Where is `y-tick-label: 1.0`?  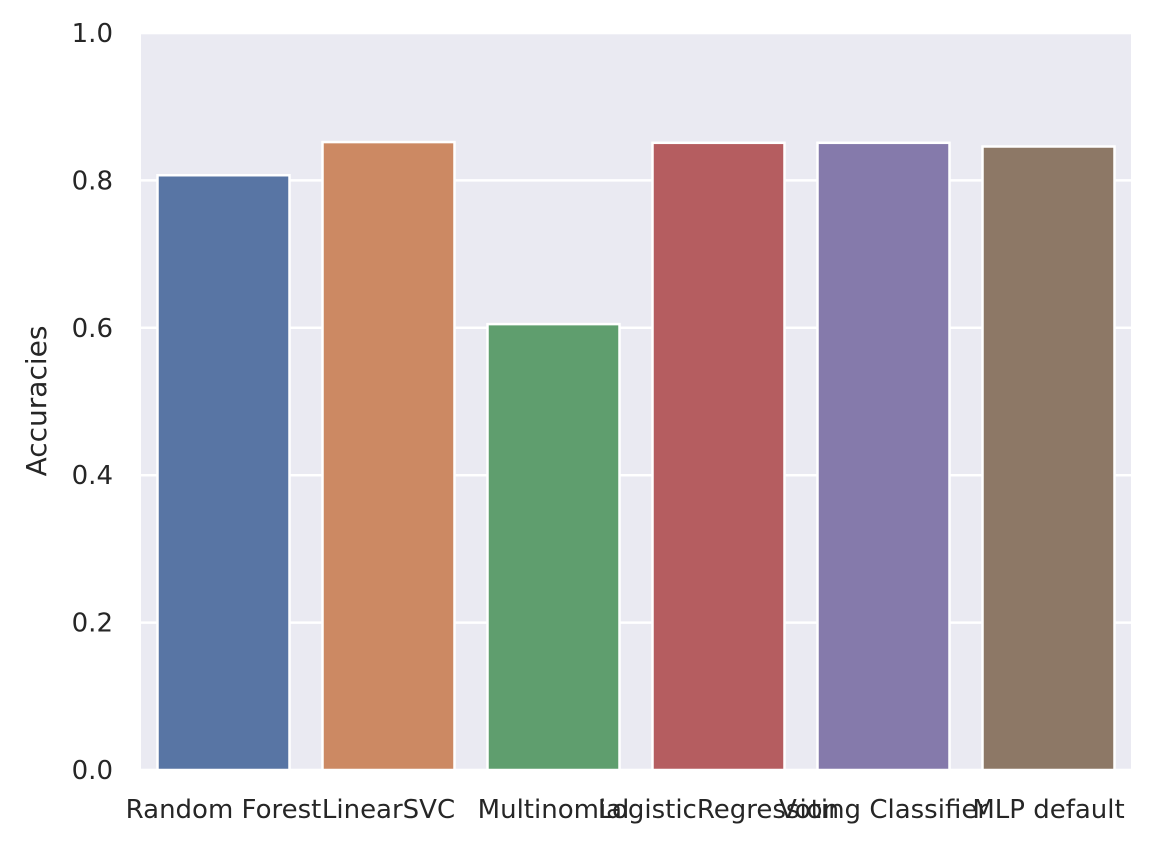 y-tick-label: 1.0 is located at coordinates (92, 34).